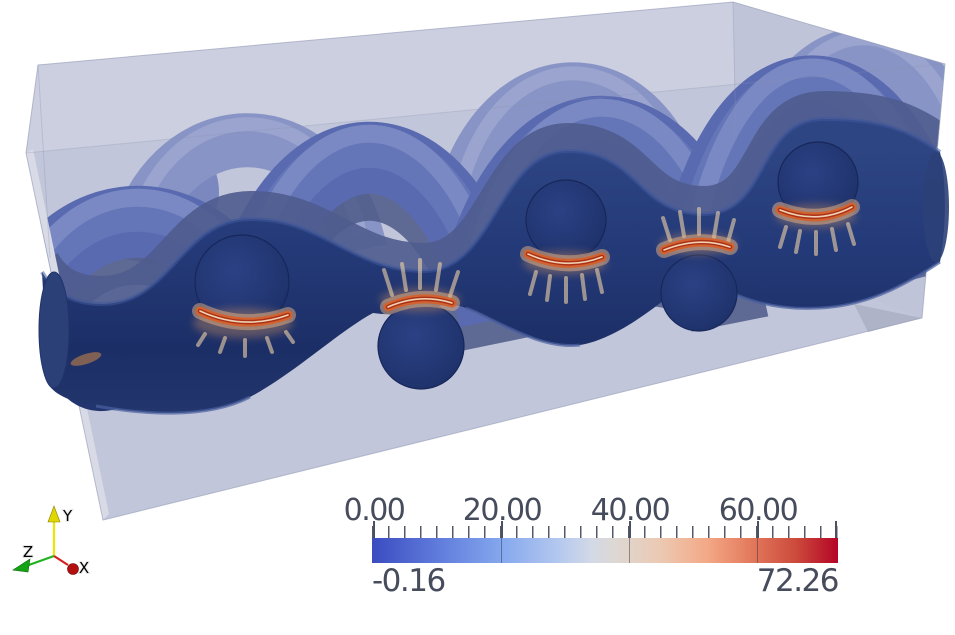 The width and height of the screenshot is (955, 635). Describe the element at coordinates (51, 541) in the screenshot. I see `orientation-axes-widget: Y Z X` at that location.